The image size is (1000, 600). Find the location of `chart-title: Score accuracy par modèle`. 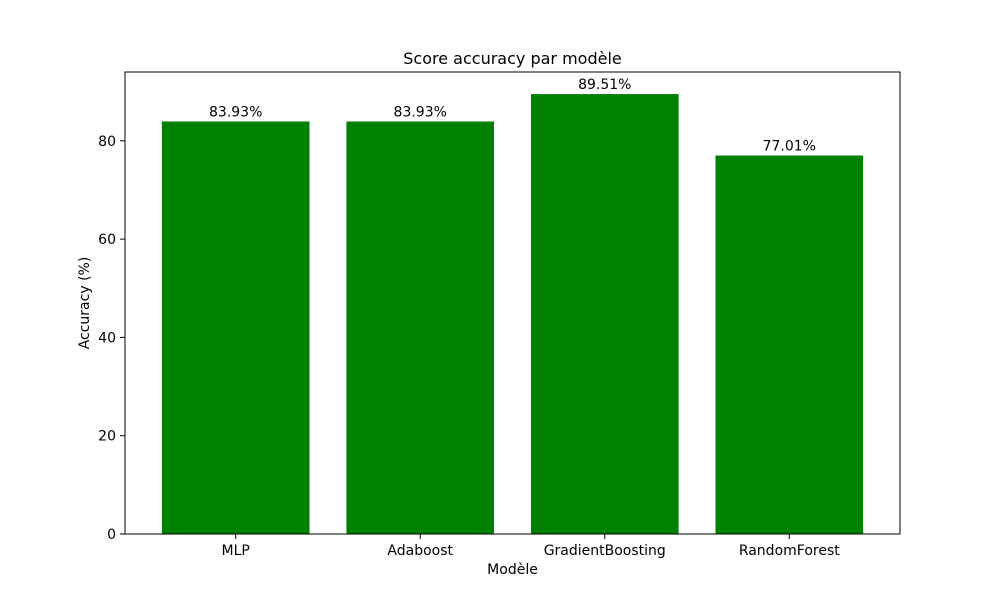

chart-title: Score accuracy par modèle is located at coordinates (512, 58).